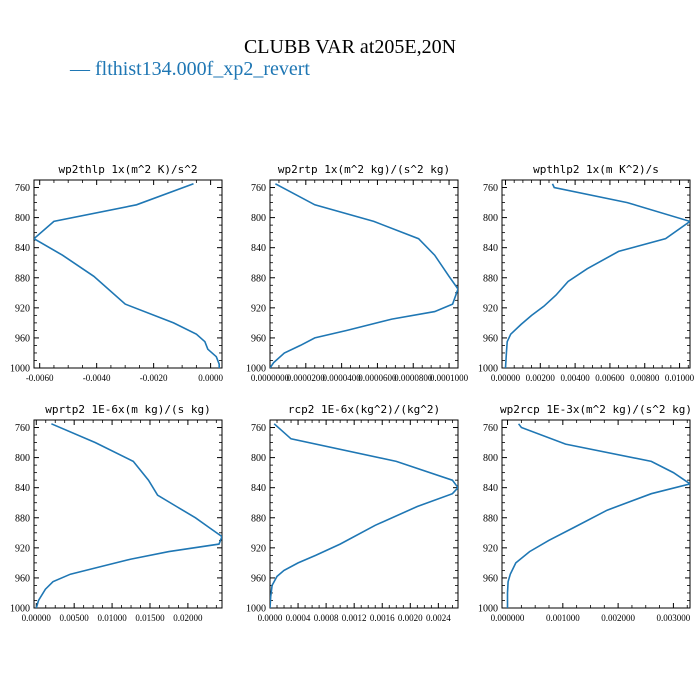 This screenshot has height=700, width=700. I want to click on x-tick-label: -0.0020, so click(154, 378).